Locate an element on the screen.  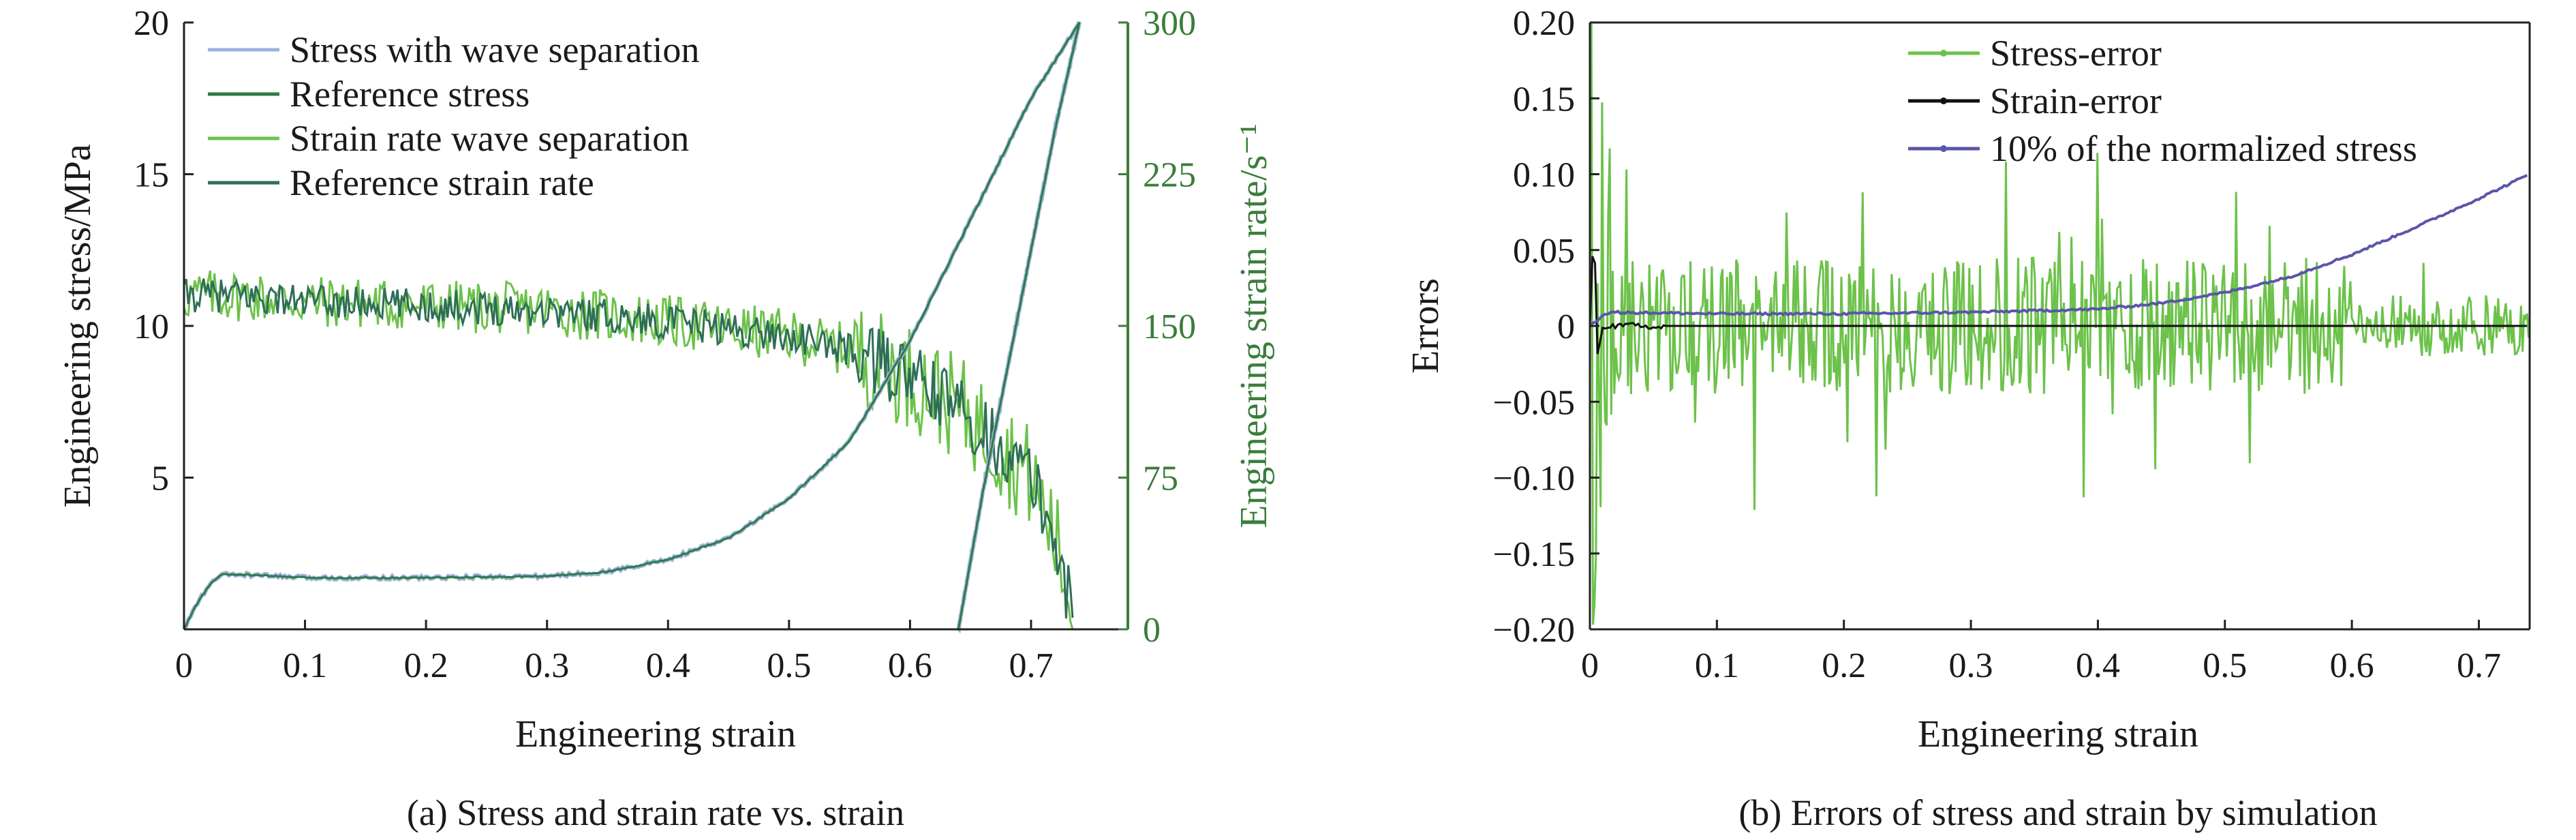
panel-a-xtick-label: 0.5 is located at coordinates (789, 665).